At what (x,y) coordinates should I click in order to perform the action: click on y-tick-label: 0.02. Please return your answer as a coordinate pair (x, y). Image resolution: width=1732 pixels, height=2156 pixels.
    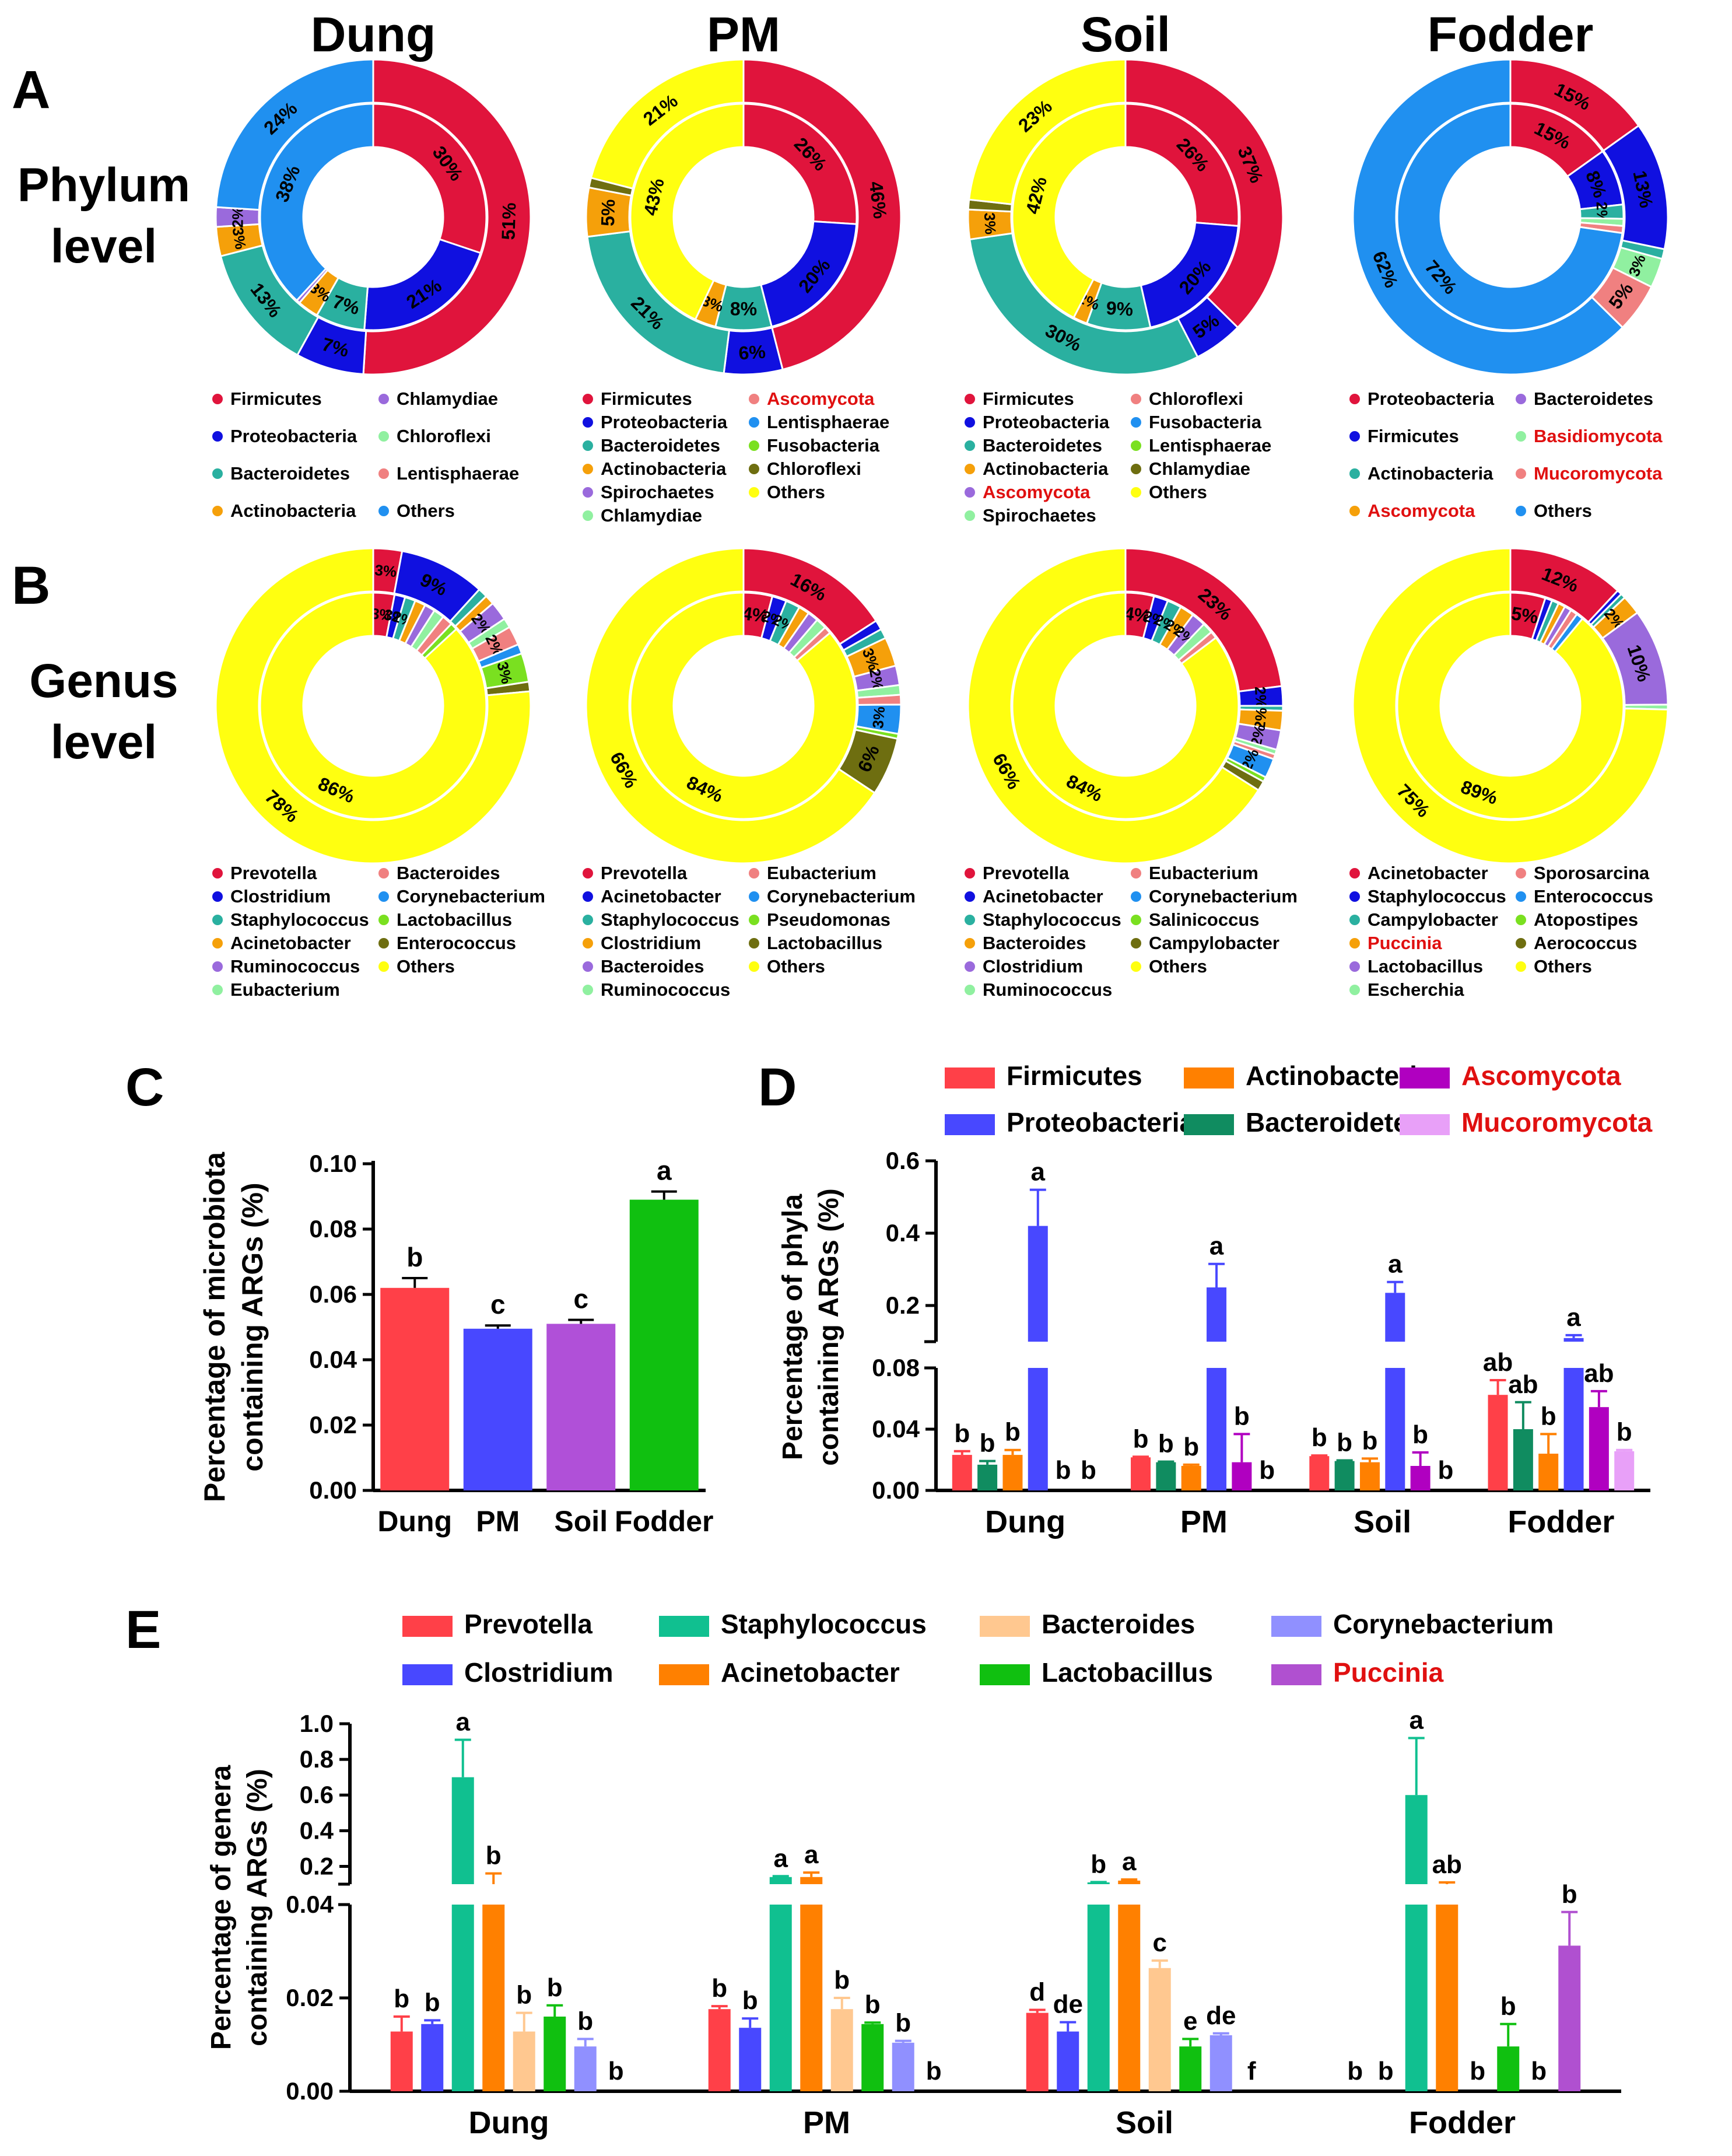
    Looking at the image, I should click on (333, 1424).